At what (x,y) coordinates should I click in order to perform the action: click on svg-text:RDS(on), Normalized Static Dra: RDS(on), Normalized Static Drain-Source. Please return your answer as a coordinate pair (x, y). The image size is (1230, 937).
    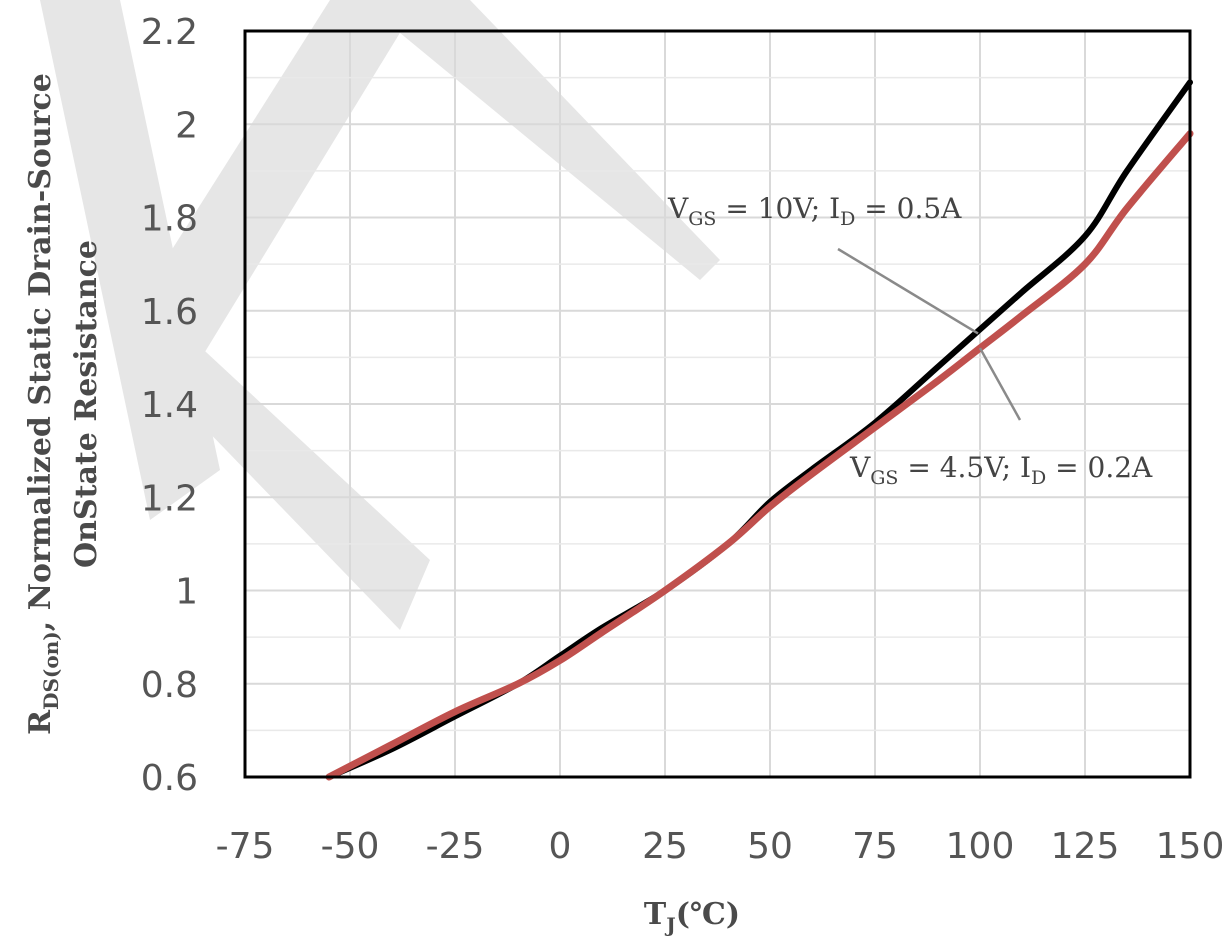
    Looking at the image, I should click on (43, 404).